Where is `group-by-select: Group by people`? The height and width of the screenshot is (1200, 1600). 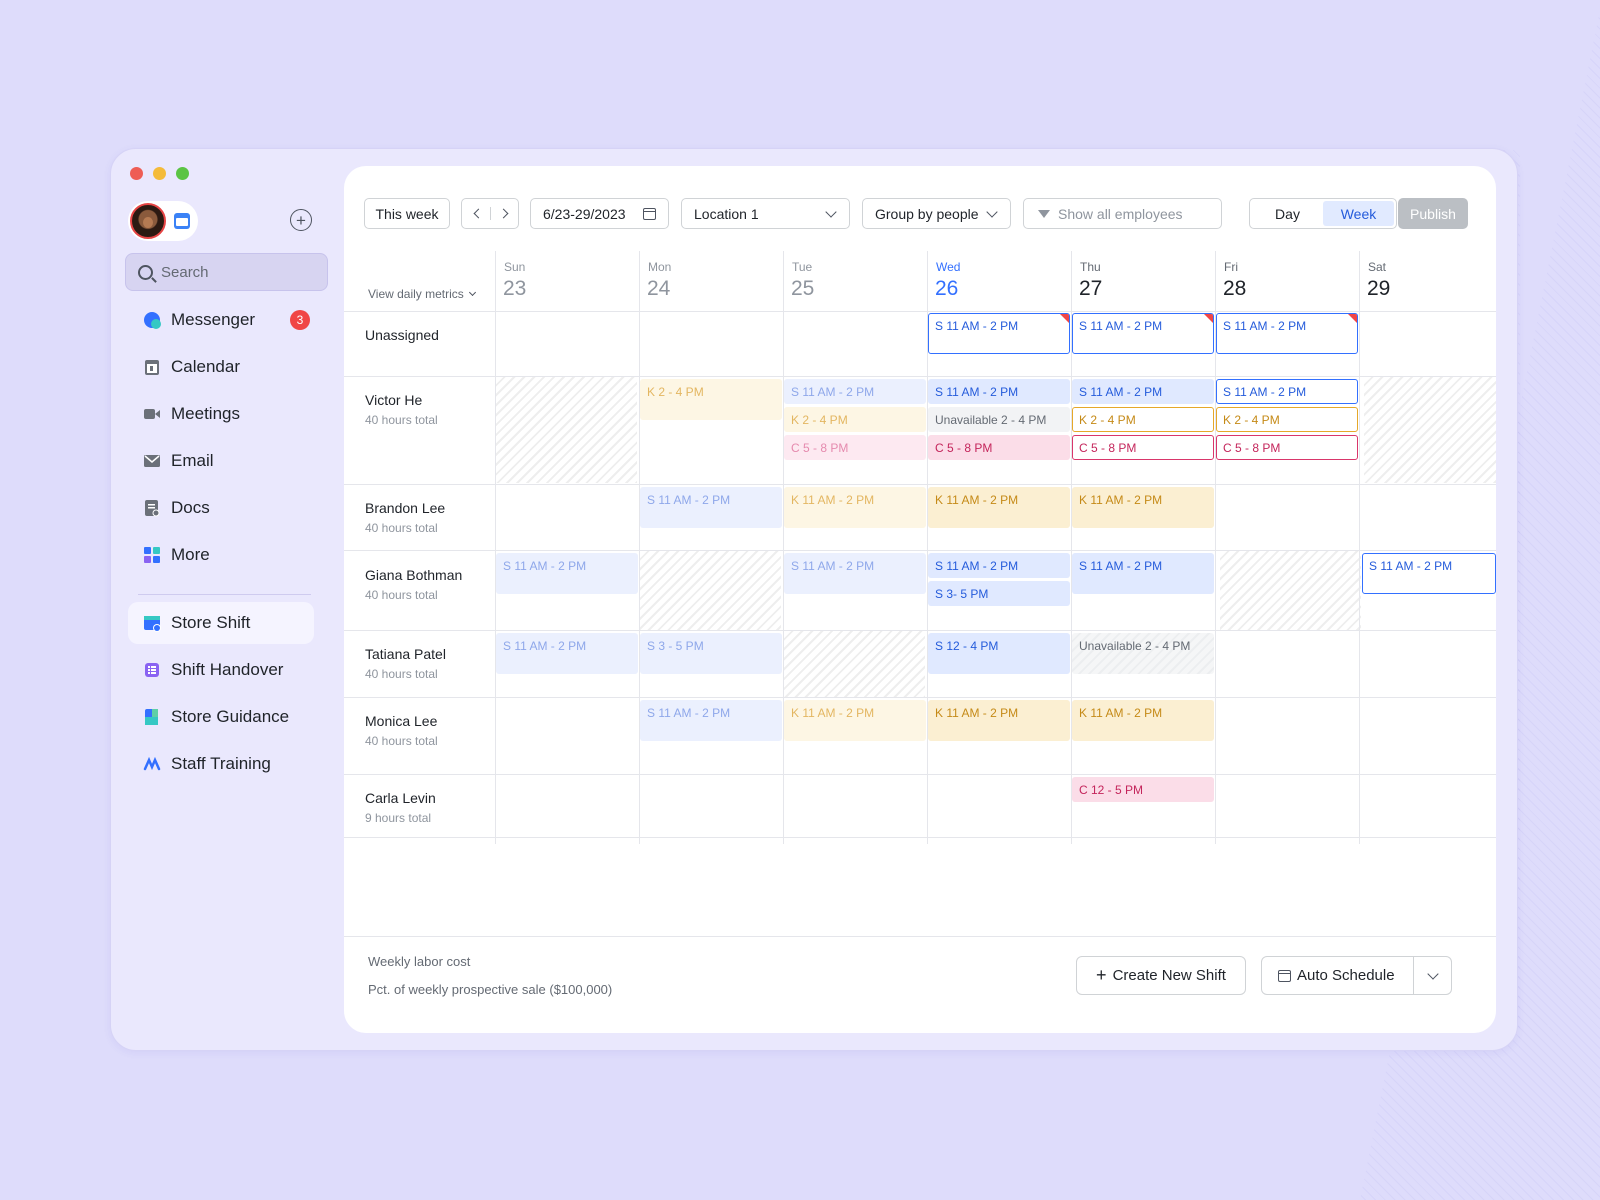
group-by-select: Group by people is located at coordinates (936, 213).